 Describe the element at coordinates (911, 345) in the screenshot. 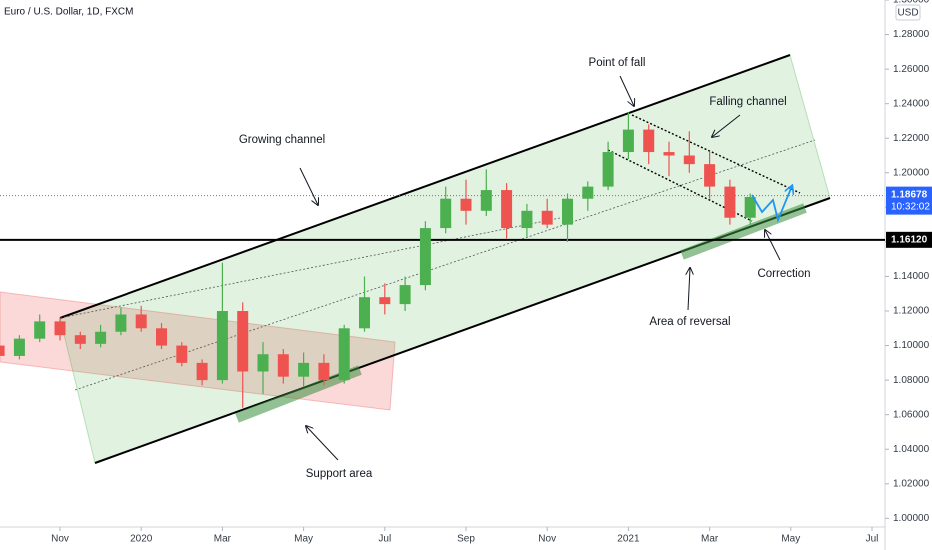

I see `y-tick-label: 1.10000` at that location.